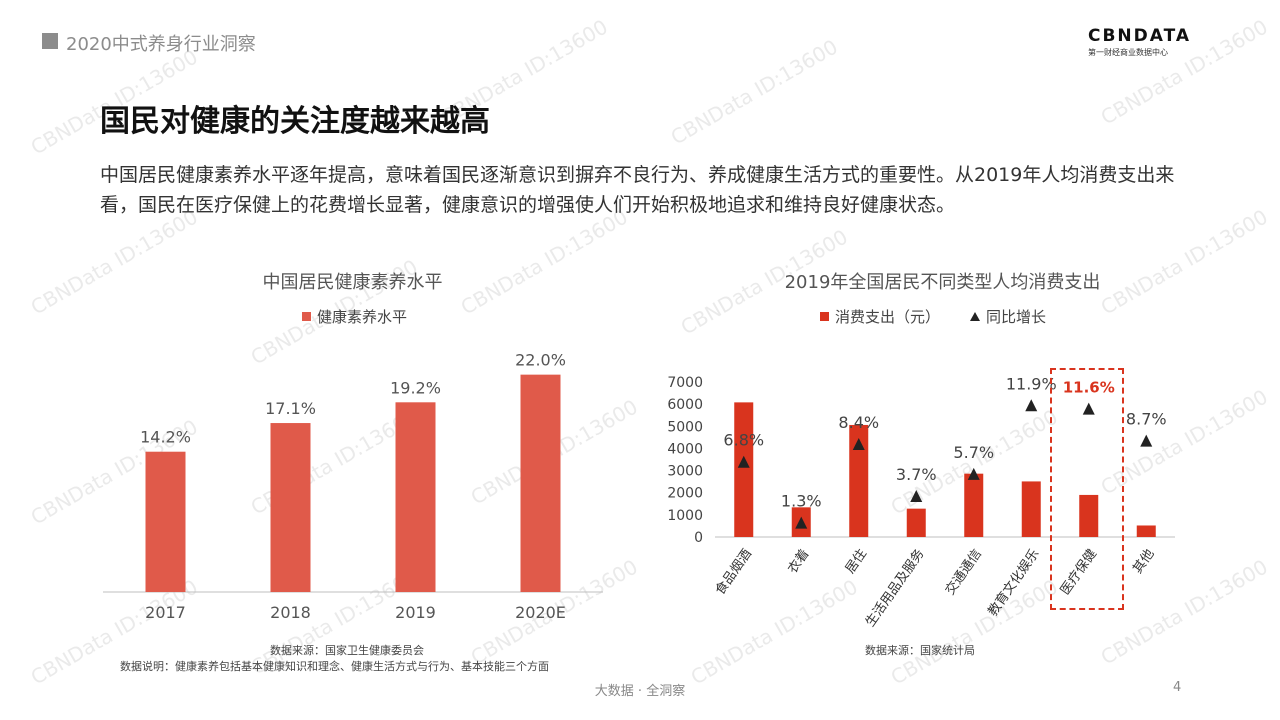 The height and width of the screenshot is (720, 1280). Describe the element at coordinates (161, 44) in the screenshot. I see `section-title: 2020中式养身行业洞察` at that location.